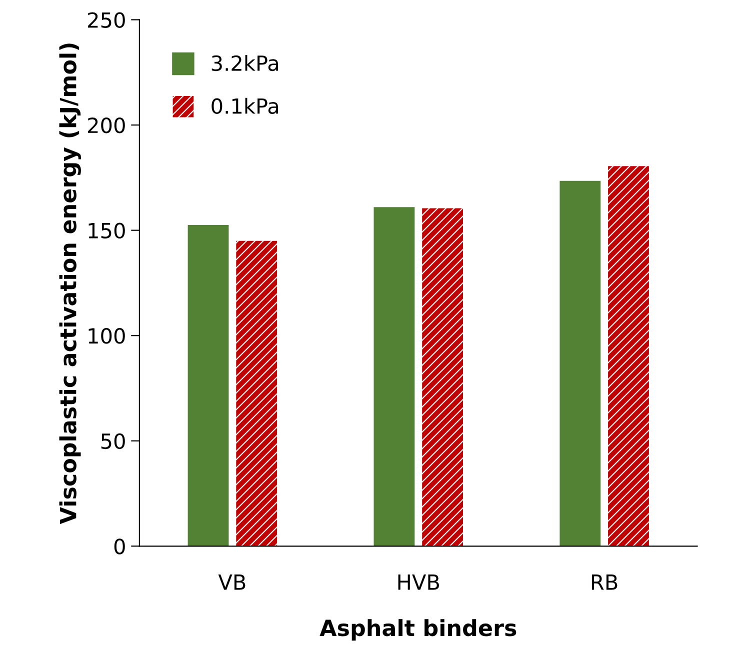 This screenshot has height=658, width=734. What do you see at coordinates (245, 63) in the screenshot?
I see `legend-label: 3.2kPa` at bounding box center [245, 63].